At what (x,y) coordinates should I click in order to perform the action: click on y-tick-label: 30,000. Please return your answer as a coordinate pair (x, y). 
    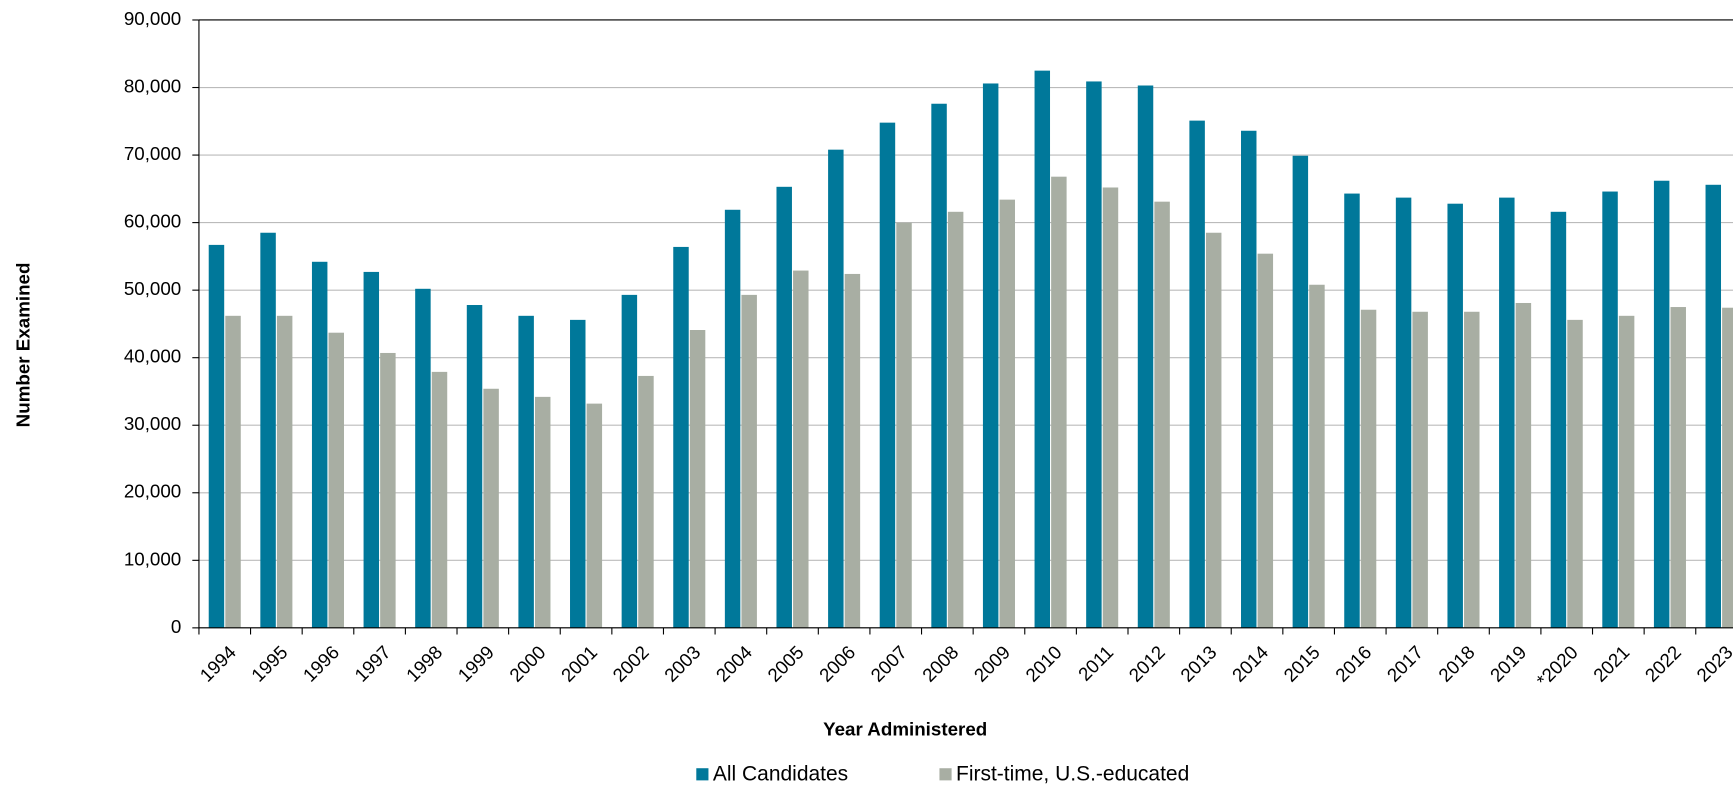
    Looking at the image, I should click on (152, 423).